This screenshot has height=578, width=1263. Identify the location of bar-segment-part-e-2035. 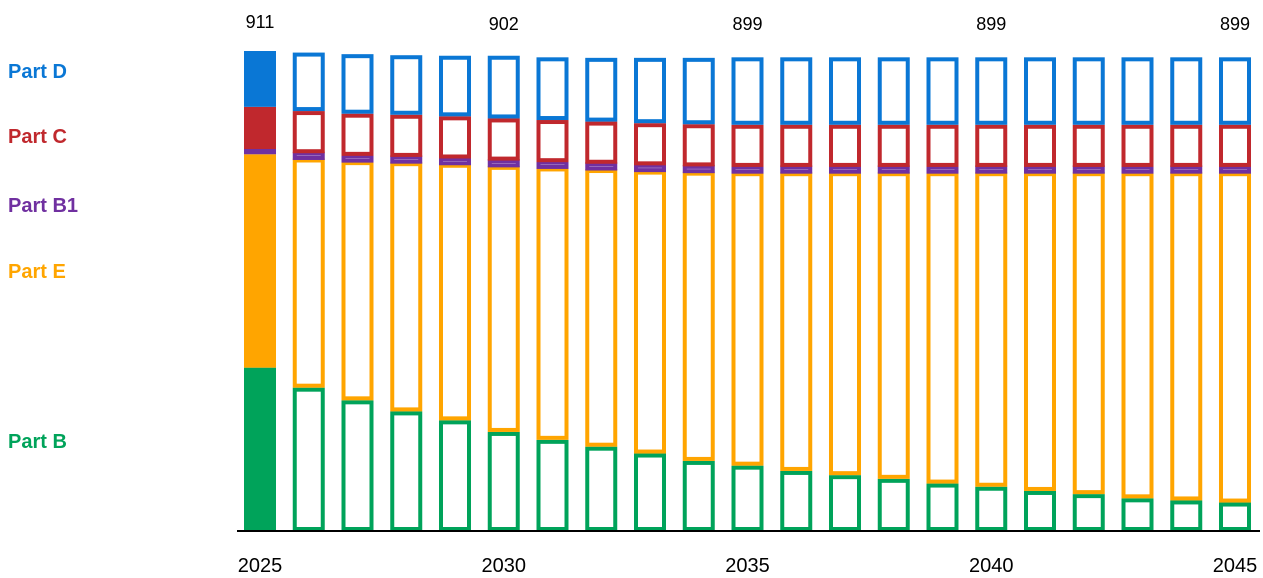
(747, 319).